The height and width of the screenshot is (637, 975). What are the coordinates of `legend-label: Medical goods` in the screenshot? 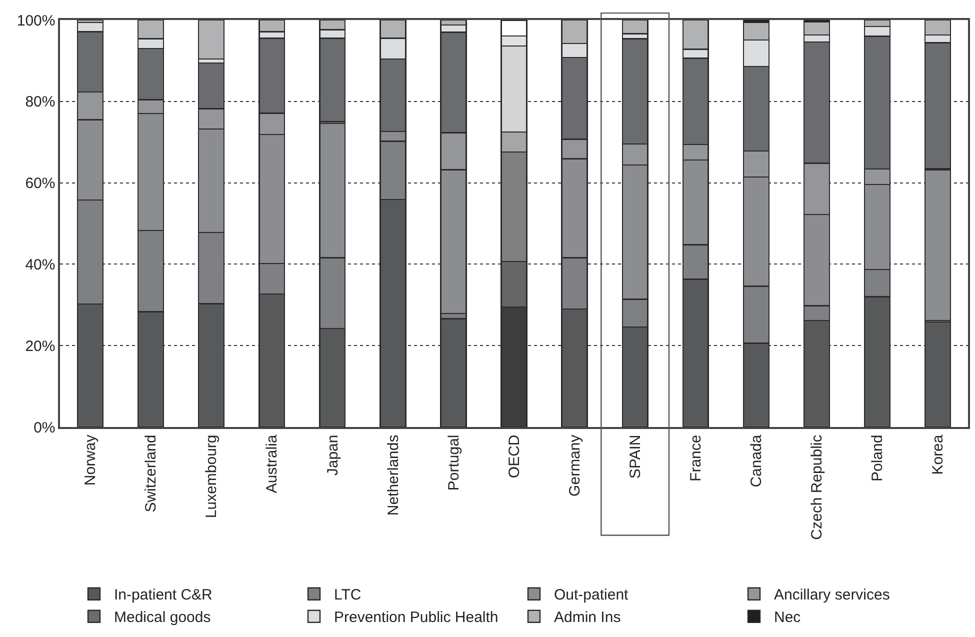 It's located at (162, 617).